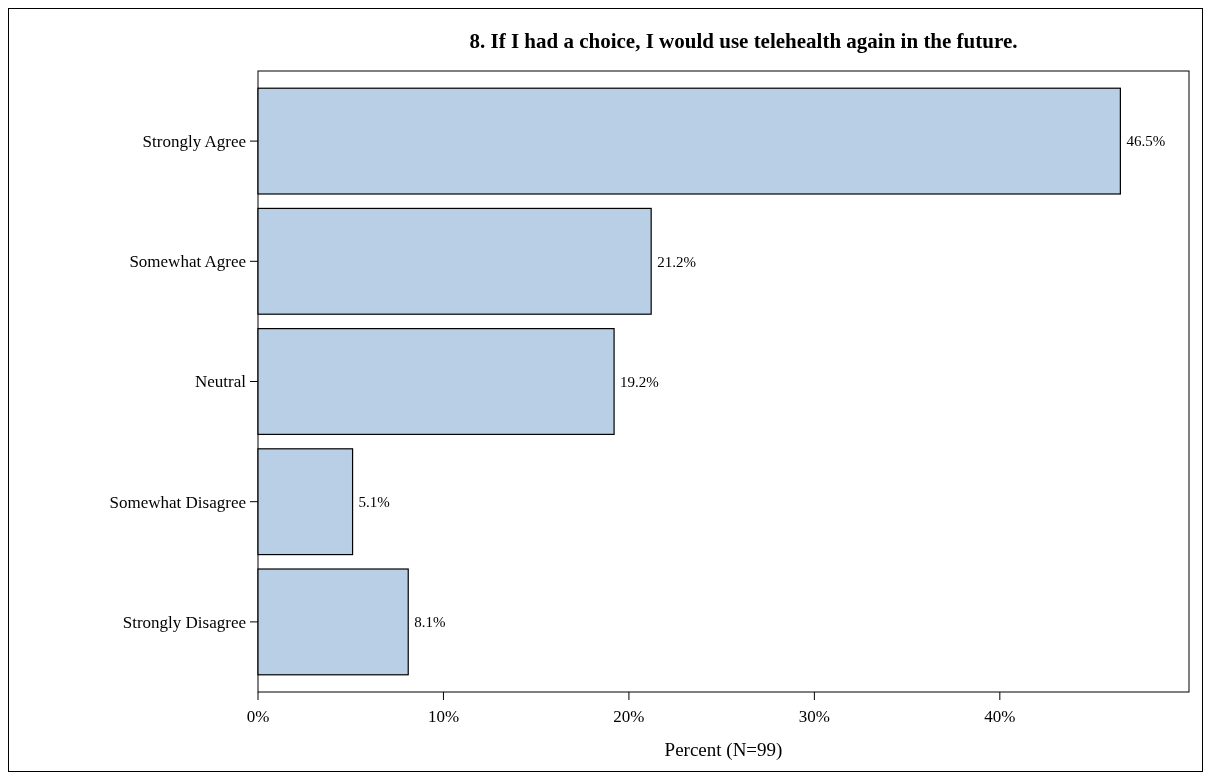  What do you see at coordinates (629, 716) in the screenshot?
I see `x-tick-label: 20%` at bounding box center [629, 716].